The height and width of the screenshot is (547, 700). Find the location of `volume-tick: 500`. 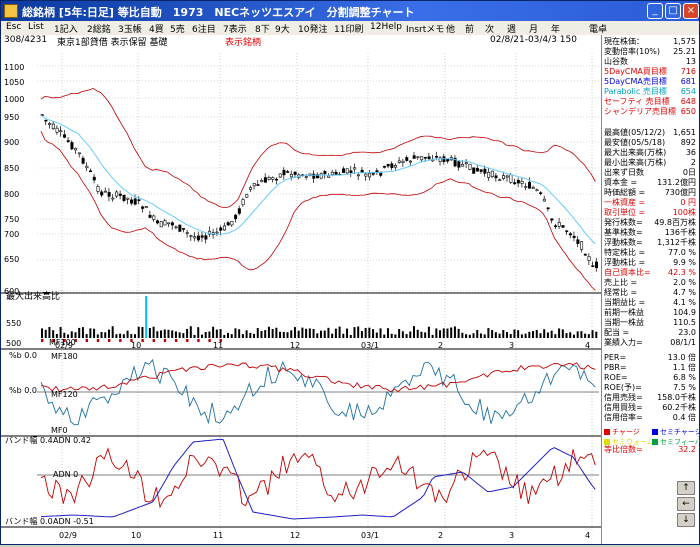

volume-tick: 500 is located at coordinates (13, 343).